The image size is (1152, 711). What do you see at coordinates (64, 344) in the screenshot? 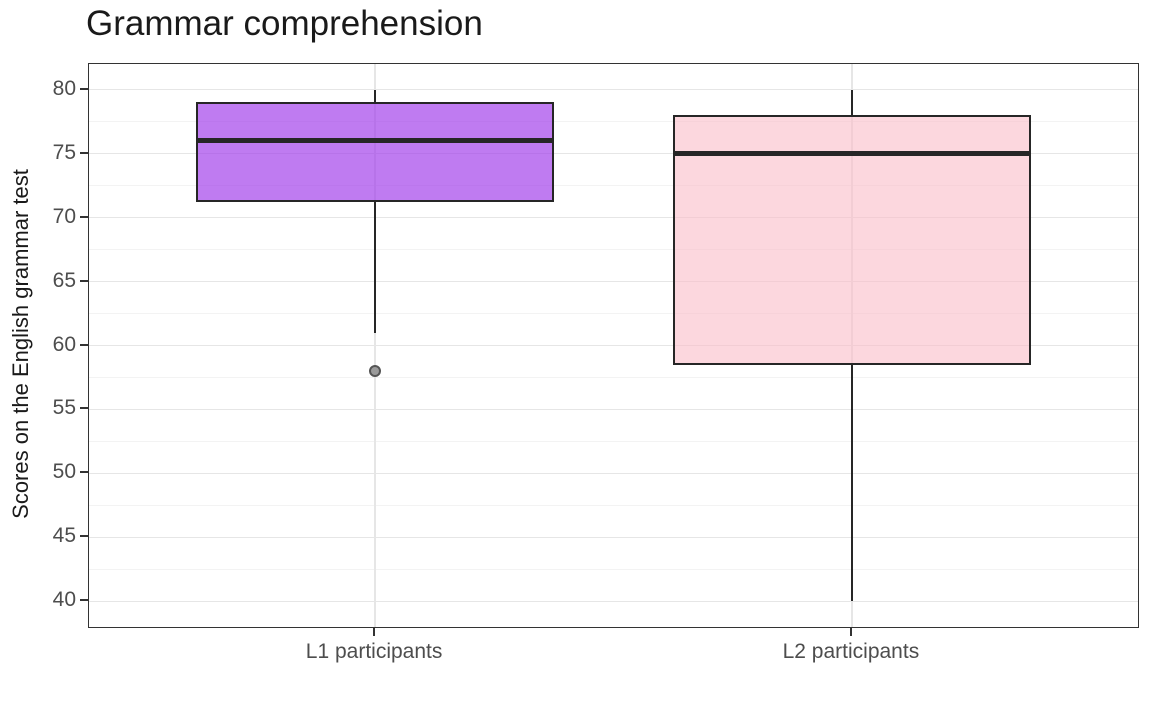
I see `y-tick-label: 60` at bounding box center [64, 344].